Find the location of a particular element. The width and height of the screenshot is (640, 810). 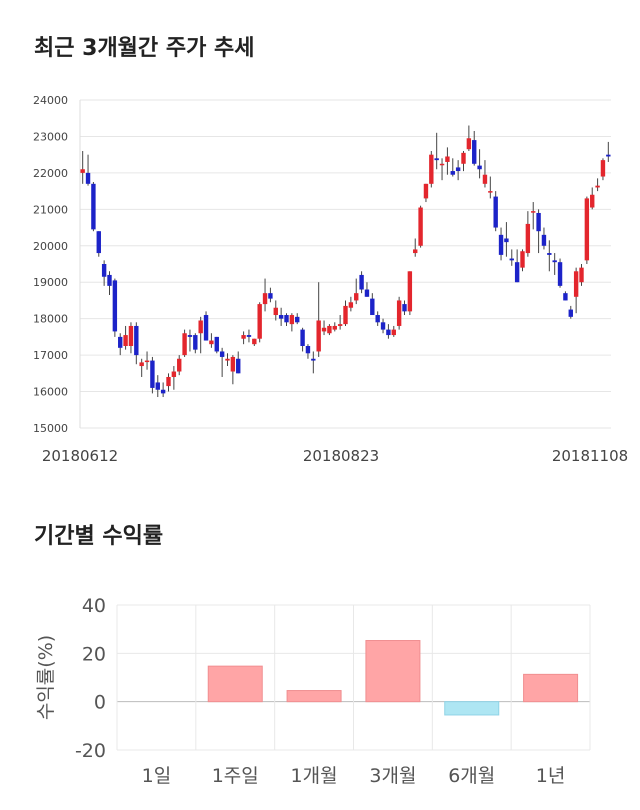

y-tick-label: 15000 is located at coordinates (50, 428).